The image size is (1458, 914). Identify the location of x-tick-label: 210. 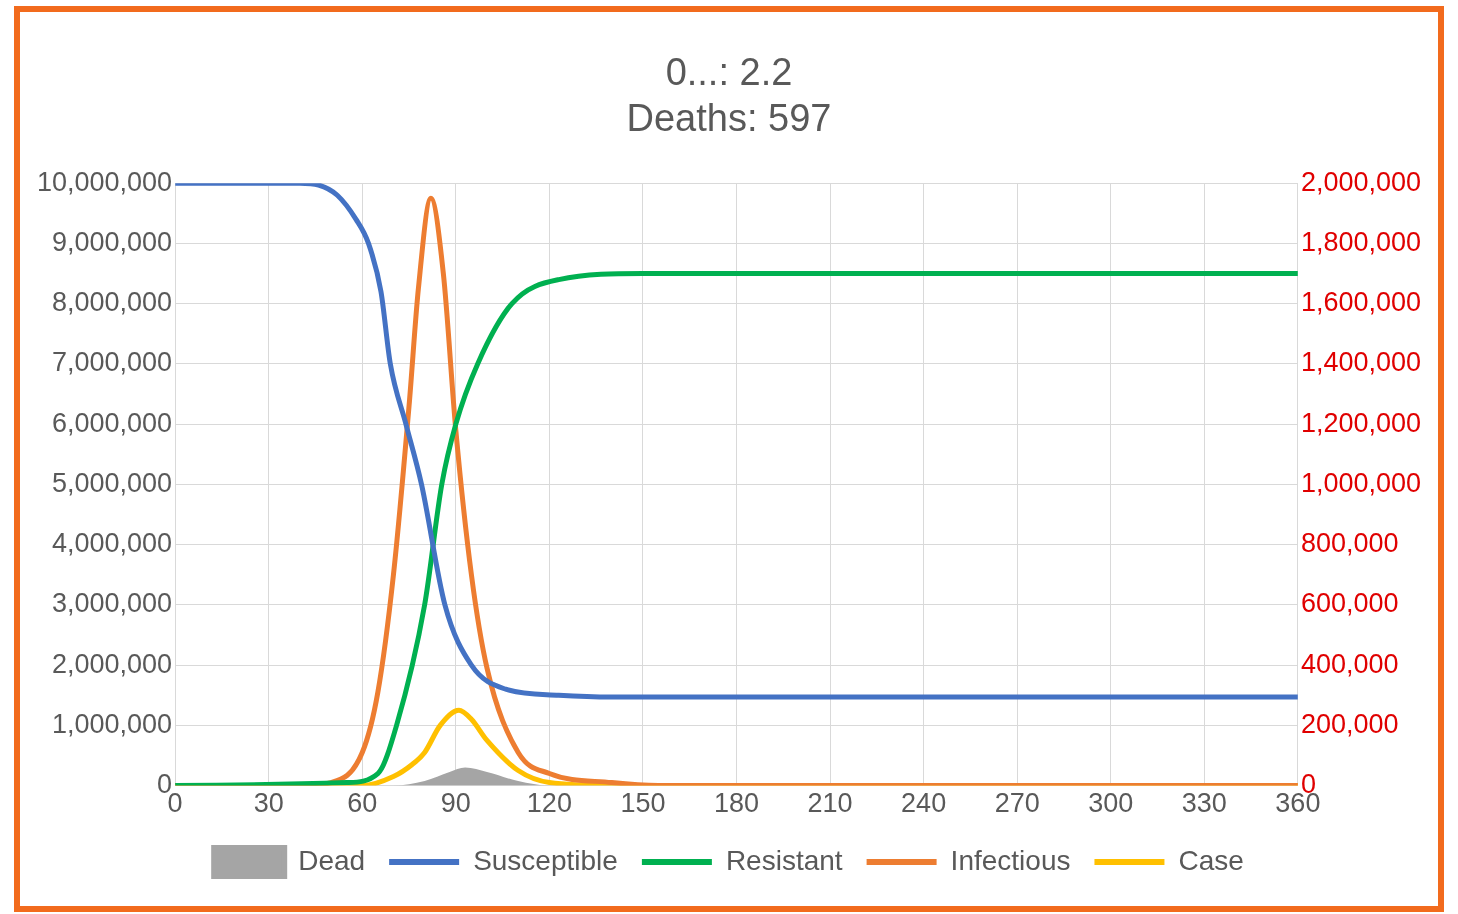
(830, 803).